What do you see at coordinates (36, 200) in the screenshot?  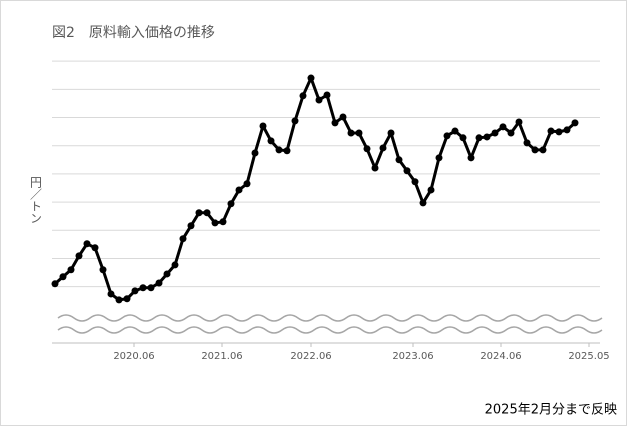 I see `y-axis-label: 円／トン` at bounding box center [36, 200].